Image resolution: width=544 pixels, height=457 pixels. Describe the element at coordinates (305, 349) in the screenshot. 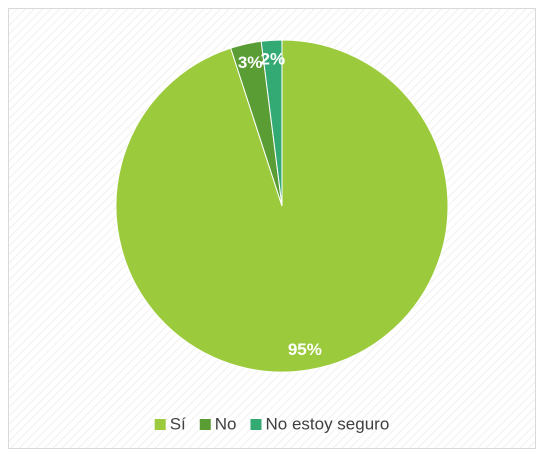

I see `value-label: 95%` at that location.